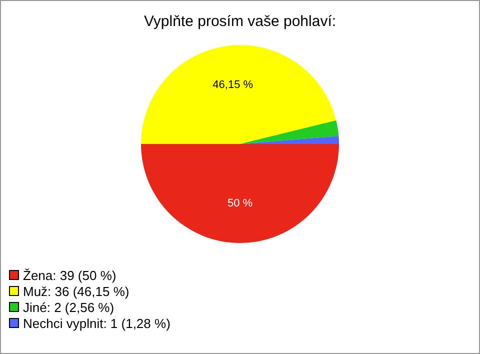  I want to click on legend-label: Nechci vyplnit: 1 (1,28 %), so click(96, 323).